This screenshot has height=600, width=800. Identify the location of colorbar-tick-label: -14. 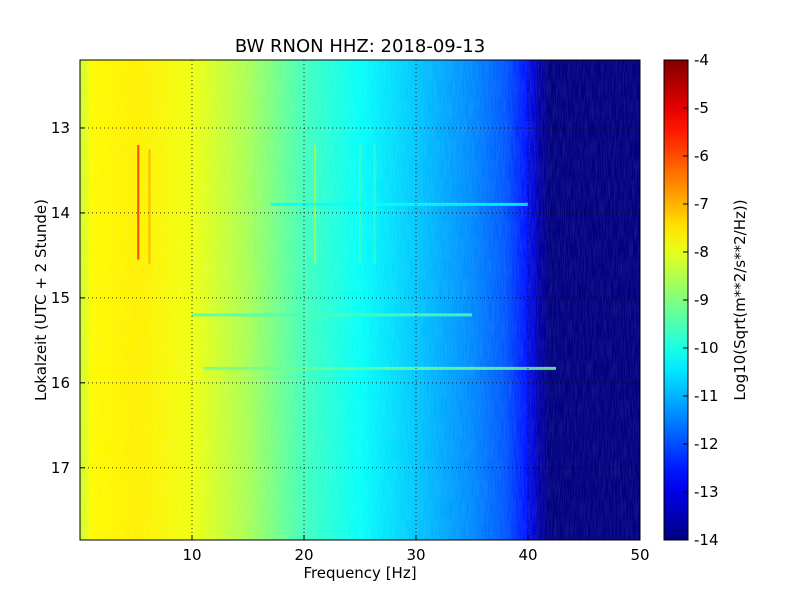
(706, 540).